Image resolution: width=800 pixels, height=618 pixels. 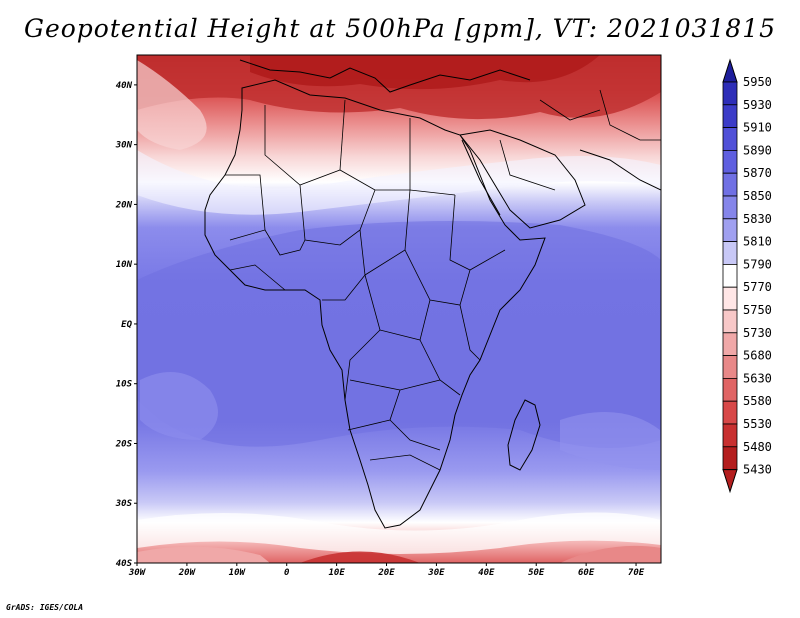 What do you see at coordinates (287, 573) in the screenshot?
I see `lon-tick-label: 0` at bounding box center [287, 573].